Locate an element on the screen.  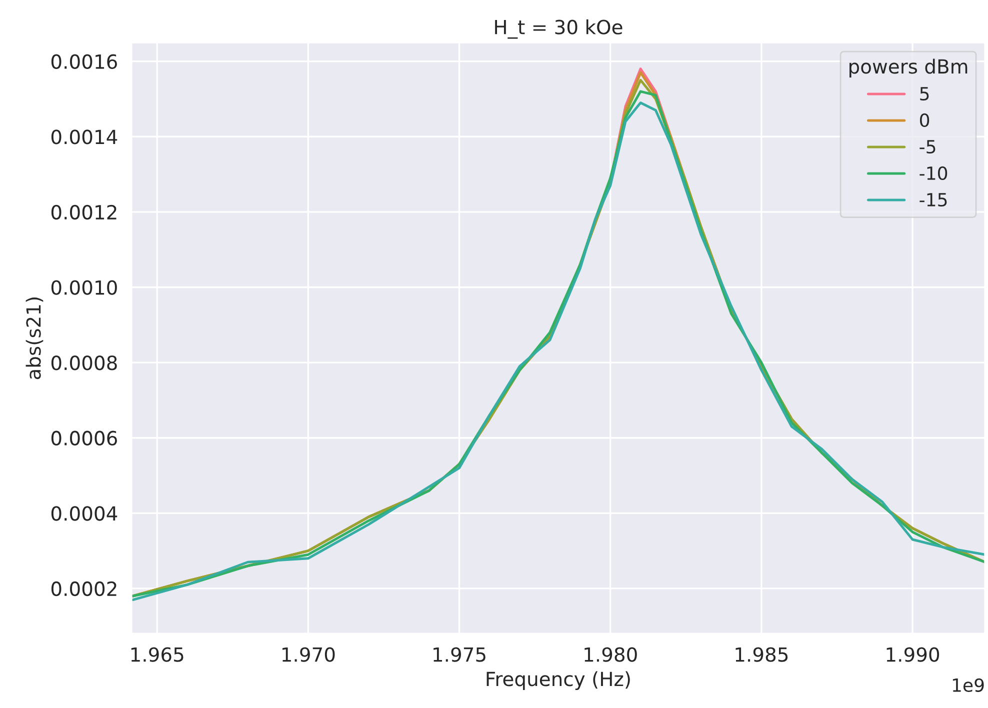
legend-label: 0 is located at coordinates (925, 120).